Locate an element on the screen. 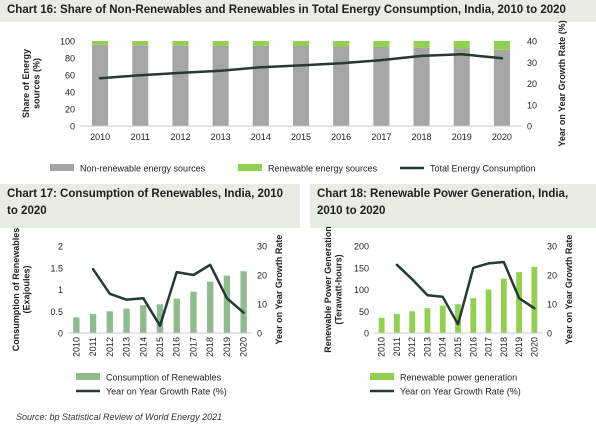  bar-consumption-of-renewables-2011 is located at coordinates (93, 323).